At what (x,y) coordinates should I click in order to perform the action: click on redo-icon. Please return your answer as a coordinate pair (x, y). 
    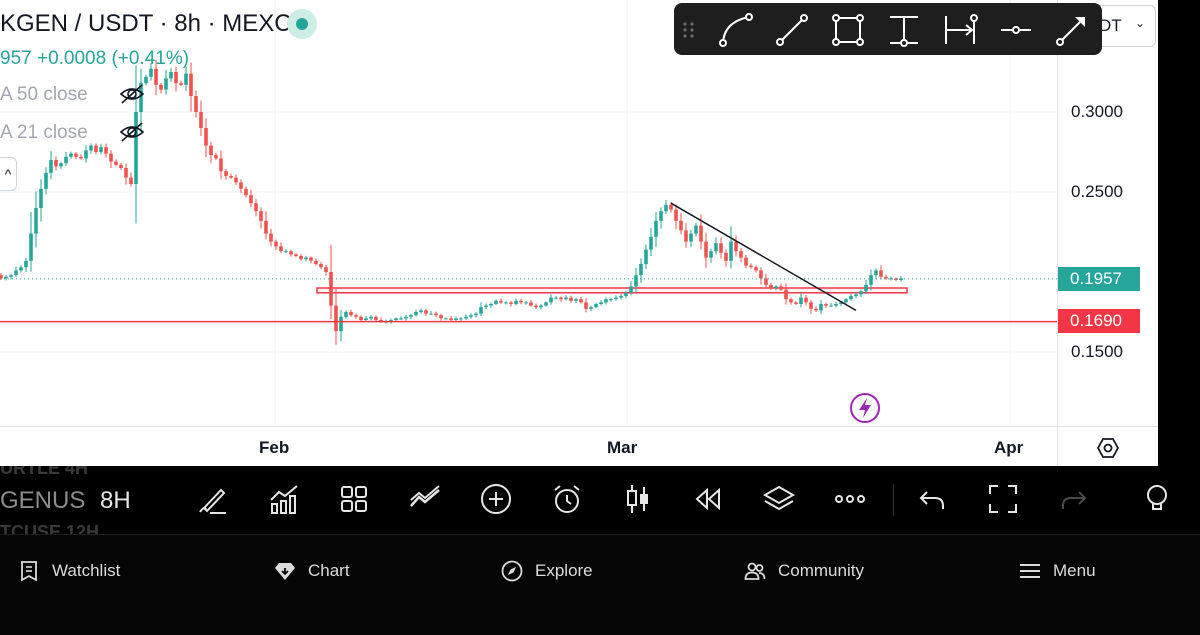
    Looking at the image, I should click on (1074, 499).